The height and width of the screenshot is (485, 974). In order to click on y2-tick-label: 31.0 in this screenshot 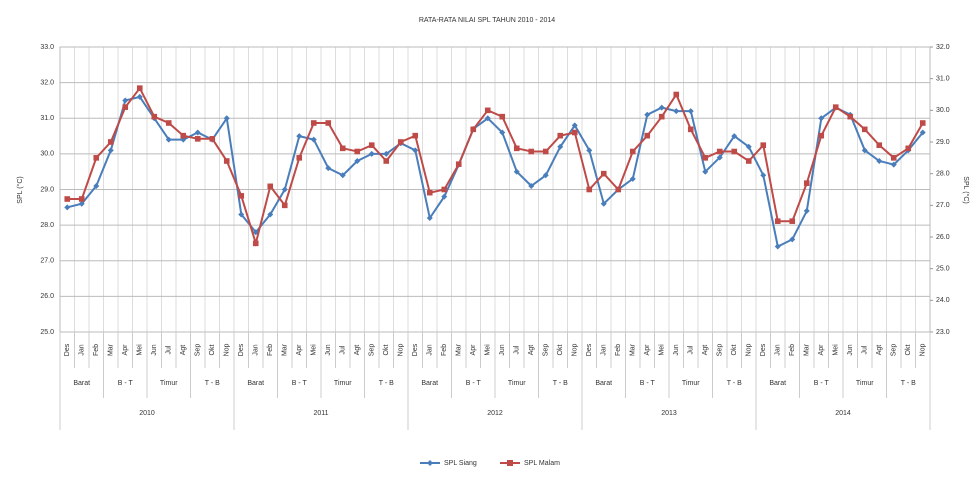, I will do `click(943, 79)`.